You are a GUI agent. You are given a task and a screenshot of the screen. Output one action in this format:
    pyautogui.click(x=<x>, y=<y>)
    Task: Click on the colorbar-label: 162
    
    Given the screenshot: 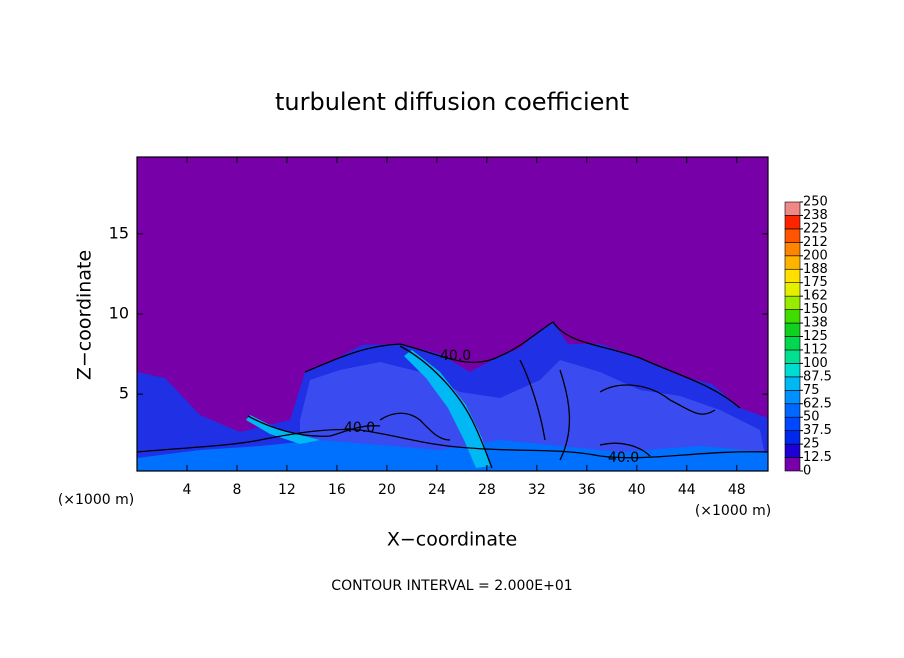 What is the action you would take?
    pyautogui.click(x=815, y=296)
    